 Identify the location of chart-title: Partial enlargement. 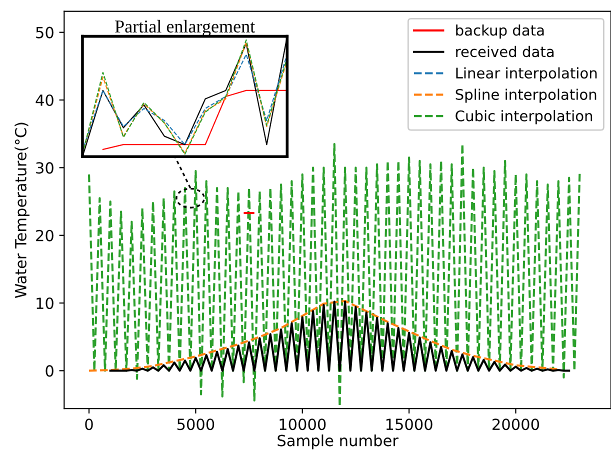
(185, 28).